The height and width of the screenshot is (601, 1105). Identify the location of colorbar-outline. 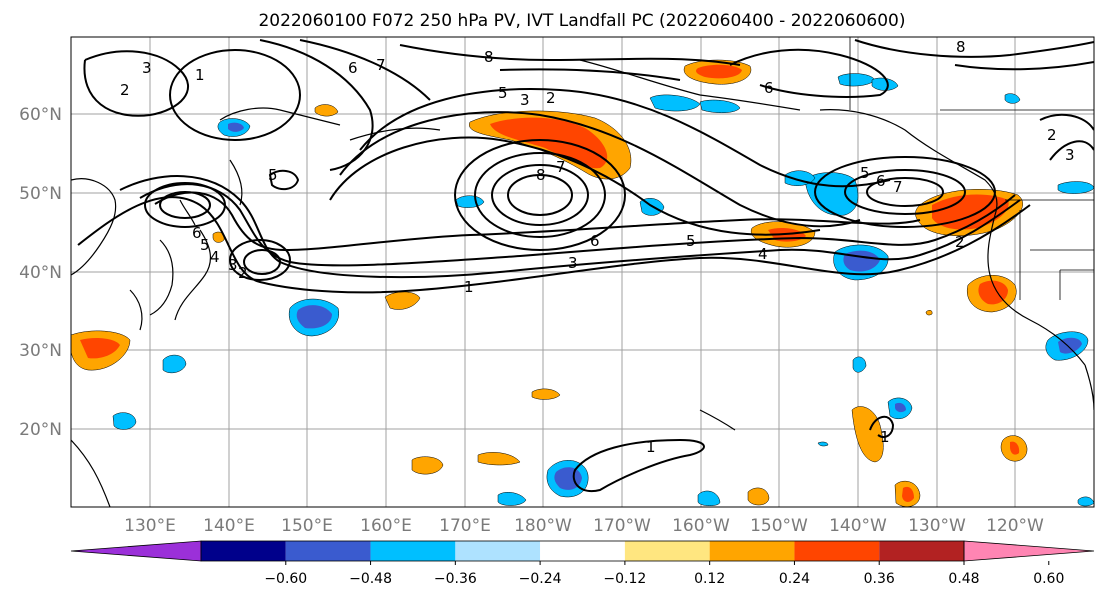
(582, 551).